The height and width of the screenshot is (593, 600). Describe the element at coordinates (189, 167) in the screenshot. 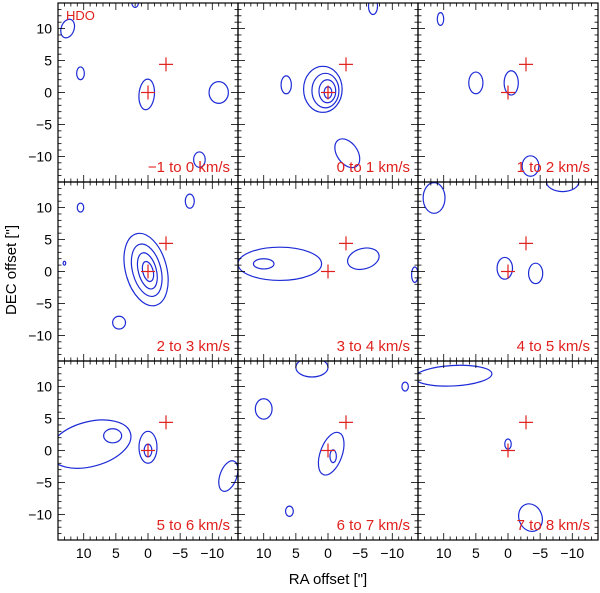

I see `velocity-label: −1 to 0 km/s` at that location.